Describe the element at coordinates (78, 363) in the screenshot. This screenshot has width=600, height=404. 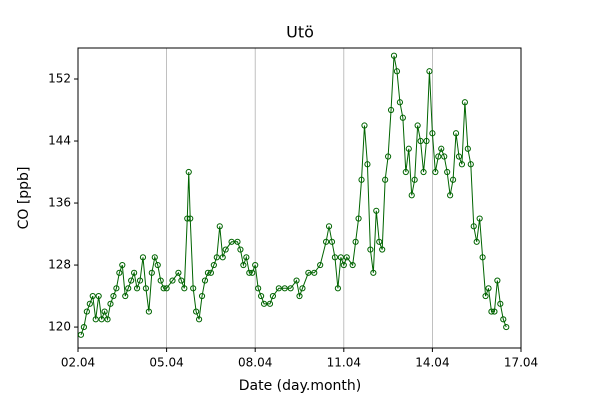
I see `x-tick-label: 02.04` at that location.